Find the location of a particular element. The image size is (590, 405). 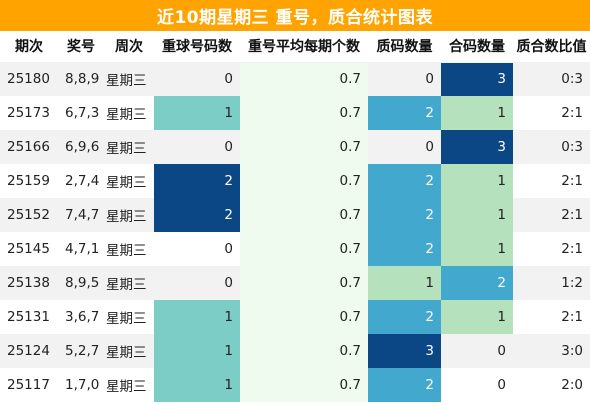

table-row: 25138 8,9,5 星期三 0 0.7 1 2 1:2 is located at coordinates (295, 283).